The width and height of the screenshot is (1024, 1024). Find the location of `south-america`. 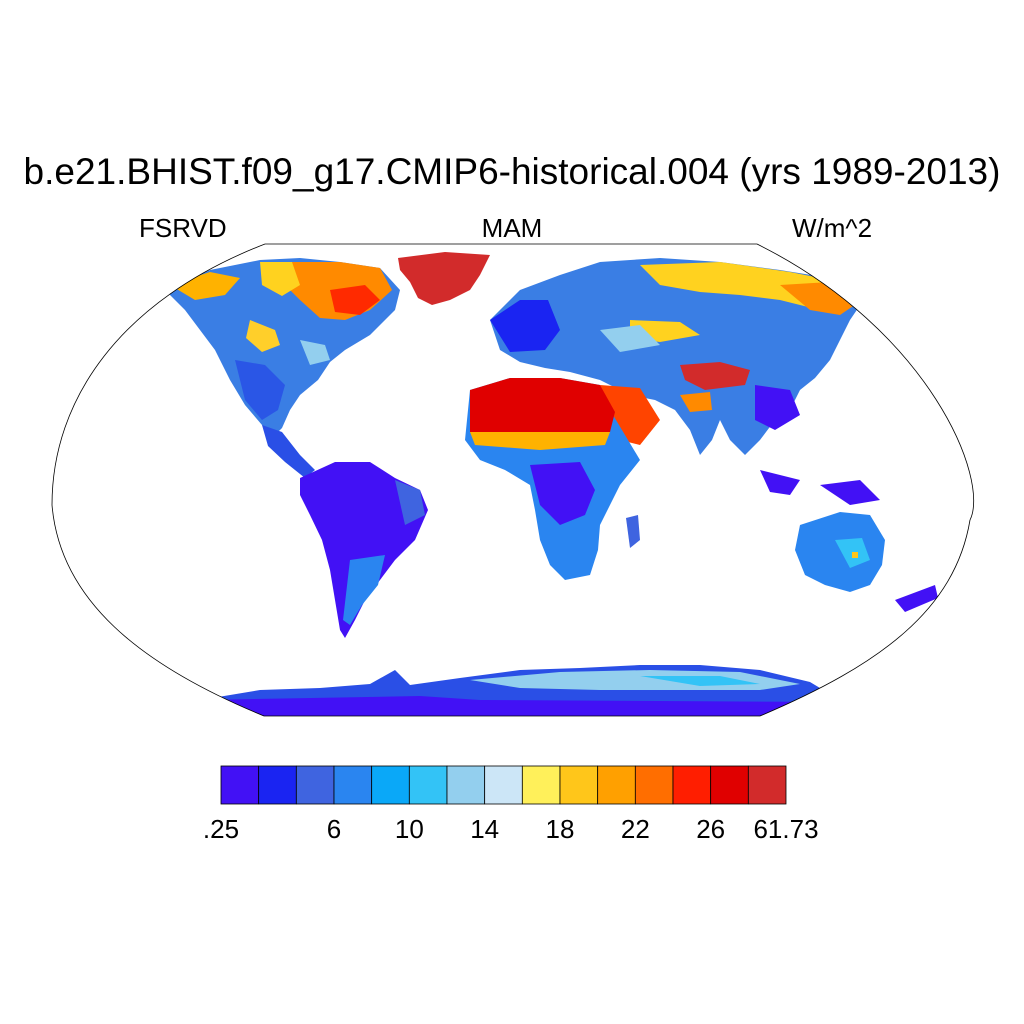

south-america is located at coordinates (364, 550).